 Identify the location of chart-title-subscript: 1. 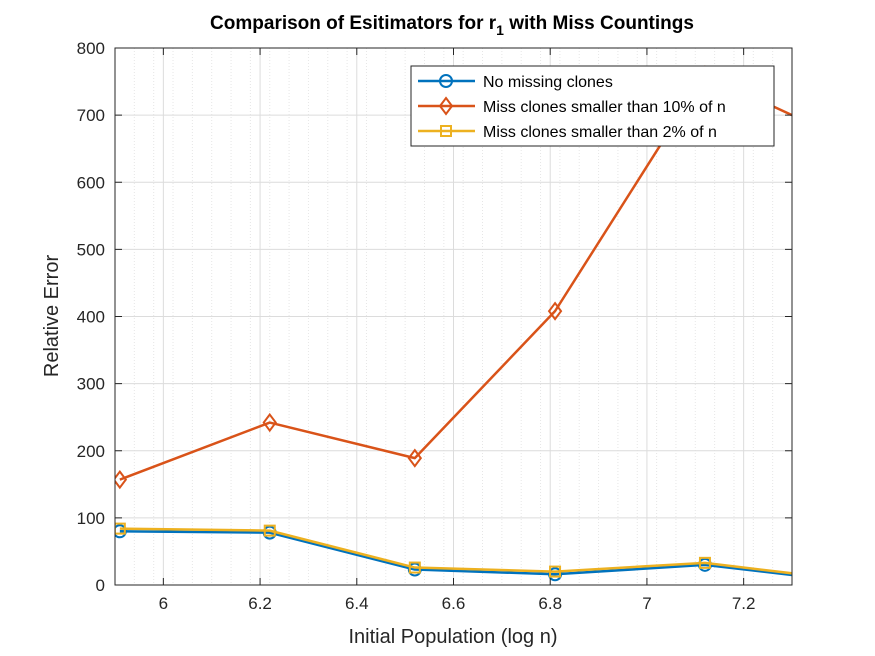
(500, 30).